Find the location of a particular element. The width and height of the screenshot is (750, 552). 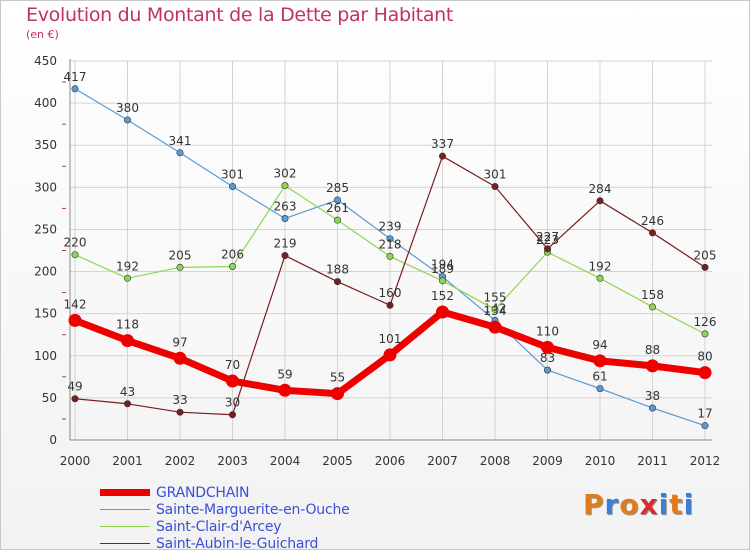

y-tick-label: 100 is located at coordinates (45, 356).